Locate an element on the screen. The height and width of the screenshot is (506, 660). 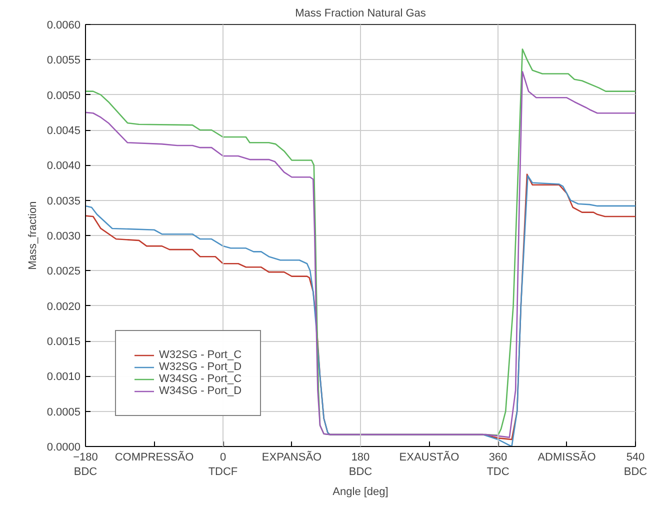
x-tick-label: 0 TDCF is located at coordinates (223, 465).